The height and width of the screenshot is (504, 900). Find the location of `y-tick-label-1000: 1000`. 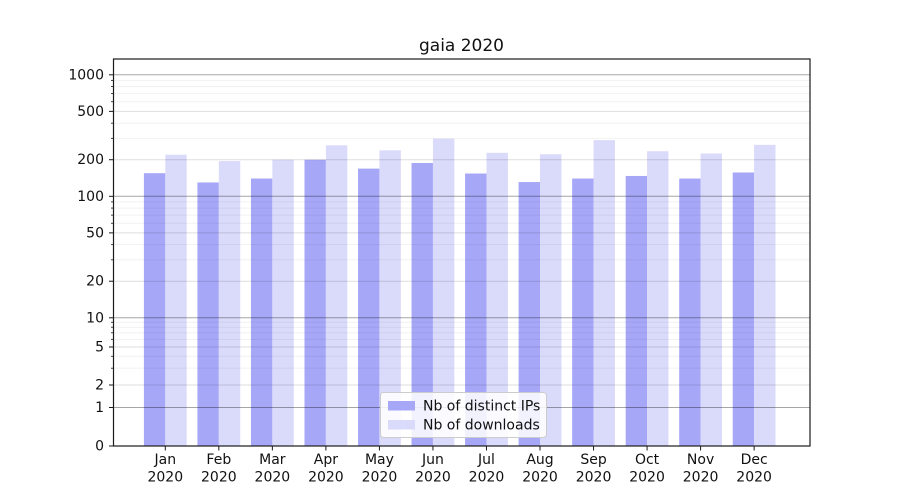

y-tick-label-1000: 1000 is located at coordinates (86, 75).